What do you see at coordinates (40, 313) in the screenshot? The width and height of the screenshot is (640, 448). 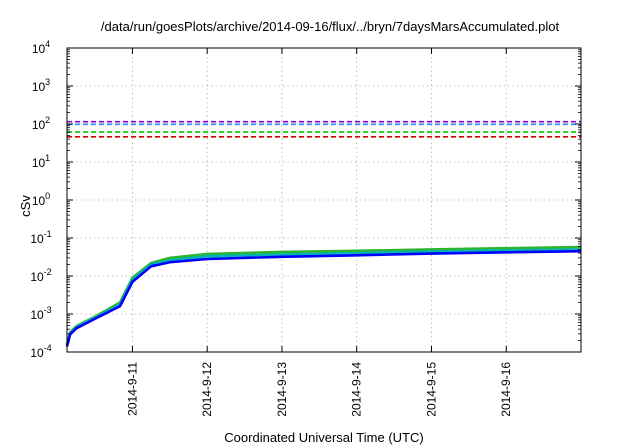 I see `y-tick-label: 10⁻³` at bounding box center [40, 313].